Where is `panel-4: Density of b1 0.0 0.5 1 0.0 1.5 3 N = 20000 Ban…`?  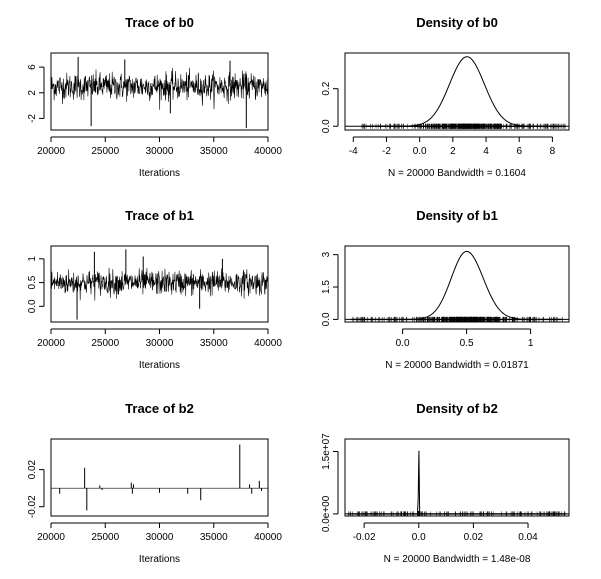 panel-4: Density of b1 0.0 0.5 1 0.0 1.5 3 N = 20000 Ban… is located at coordinates (445, 289).